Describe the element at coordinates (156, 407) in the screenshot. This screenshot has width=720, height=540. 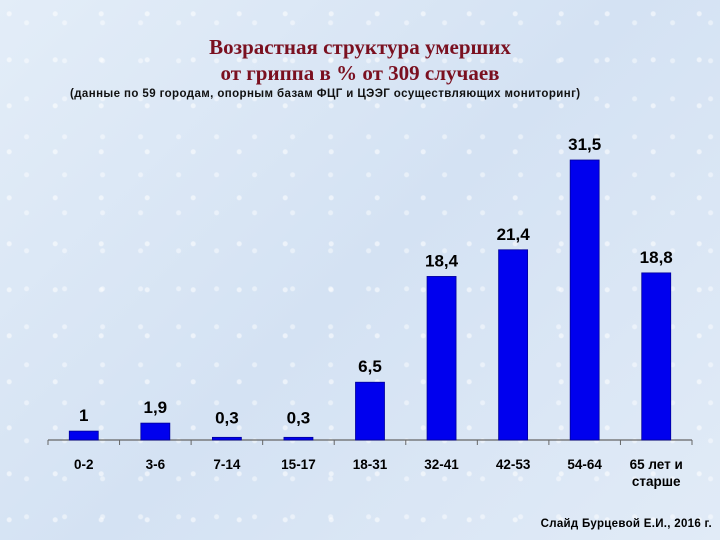
I see `data-label: 1,9` at that location.